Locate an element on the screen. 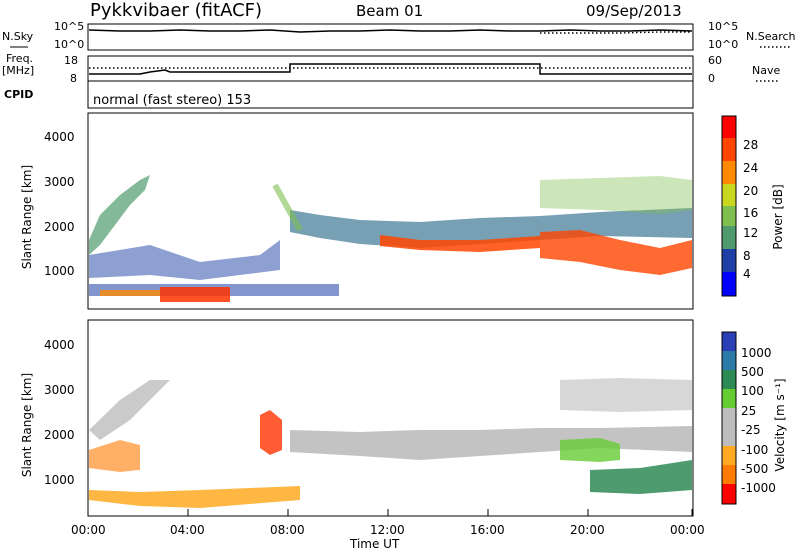  xtick-1200: 12:00 is located at coordinates (387, 530).